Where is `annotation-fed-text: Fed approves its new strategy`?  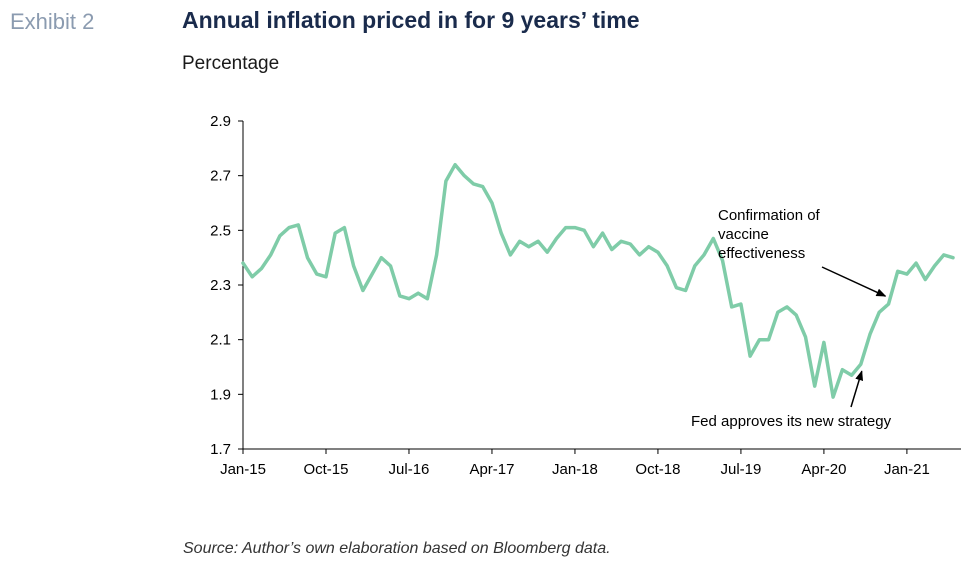
annotation-fed-text: Fed approves its new strategy is located at coordinates (791, 421).